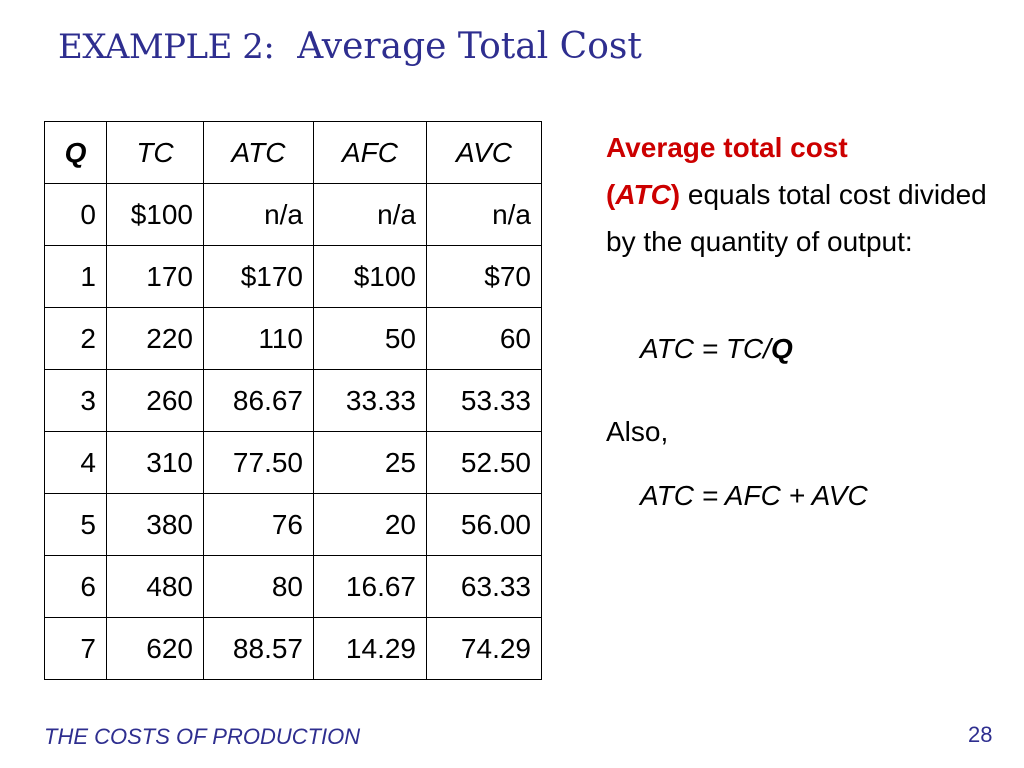 Image resolution: width=1024 pixels, height=768 pixels. What do you see at coordinates (155, 152) in the screenshot?
I see `header-tc: TC` at bounding box center [155, 152].